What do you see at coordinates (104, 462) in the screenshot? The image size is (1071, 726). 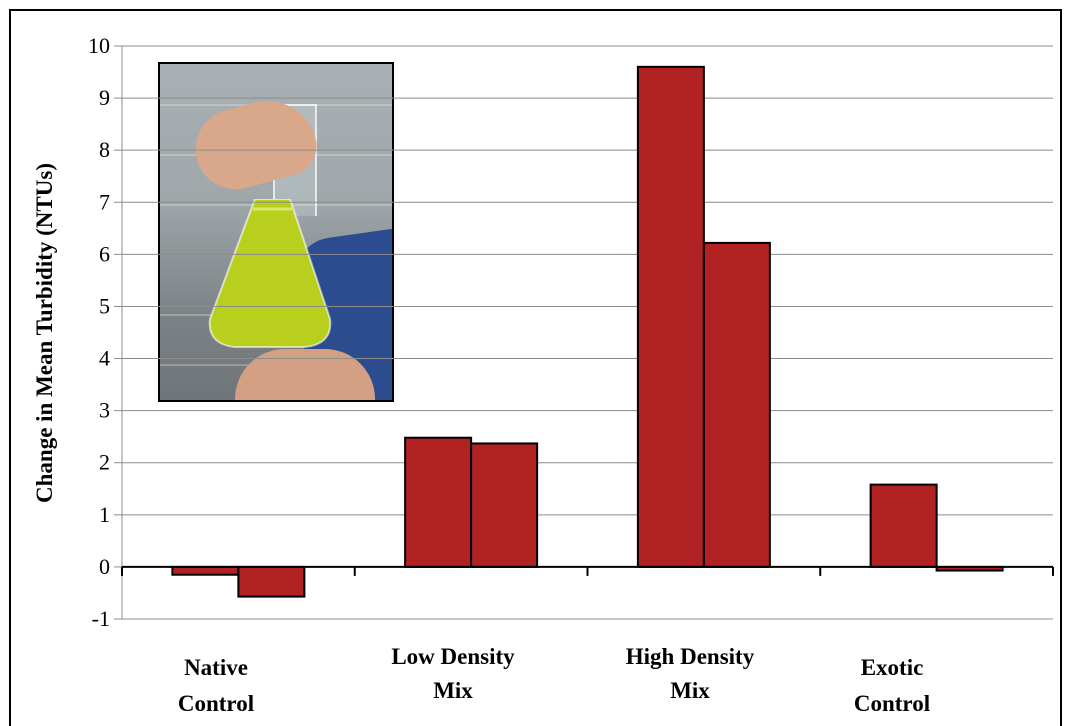 I see `y-tick-label: 2` at bounding box center [104, 462].